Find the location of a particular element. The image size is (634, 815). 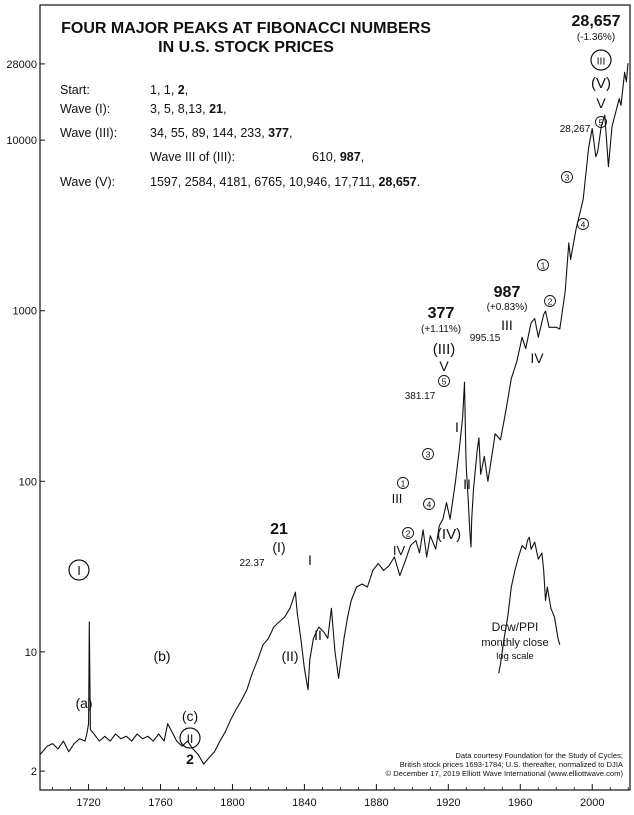

inset-caption-line-3: log scale is located at coordinates (515, 656).